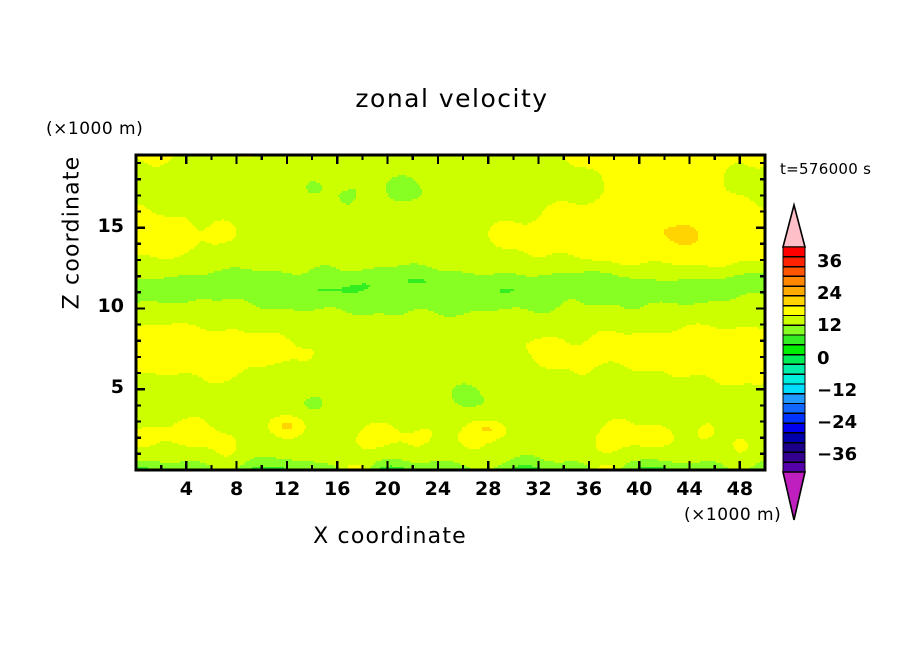 The height and width of the screenshot is (654, 904). I want to click on x-tick-label: 28, so click(488, 489).